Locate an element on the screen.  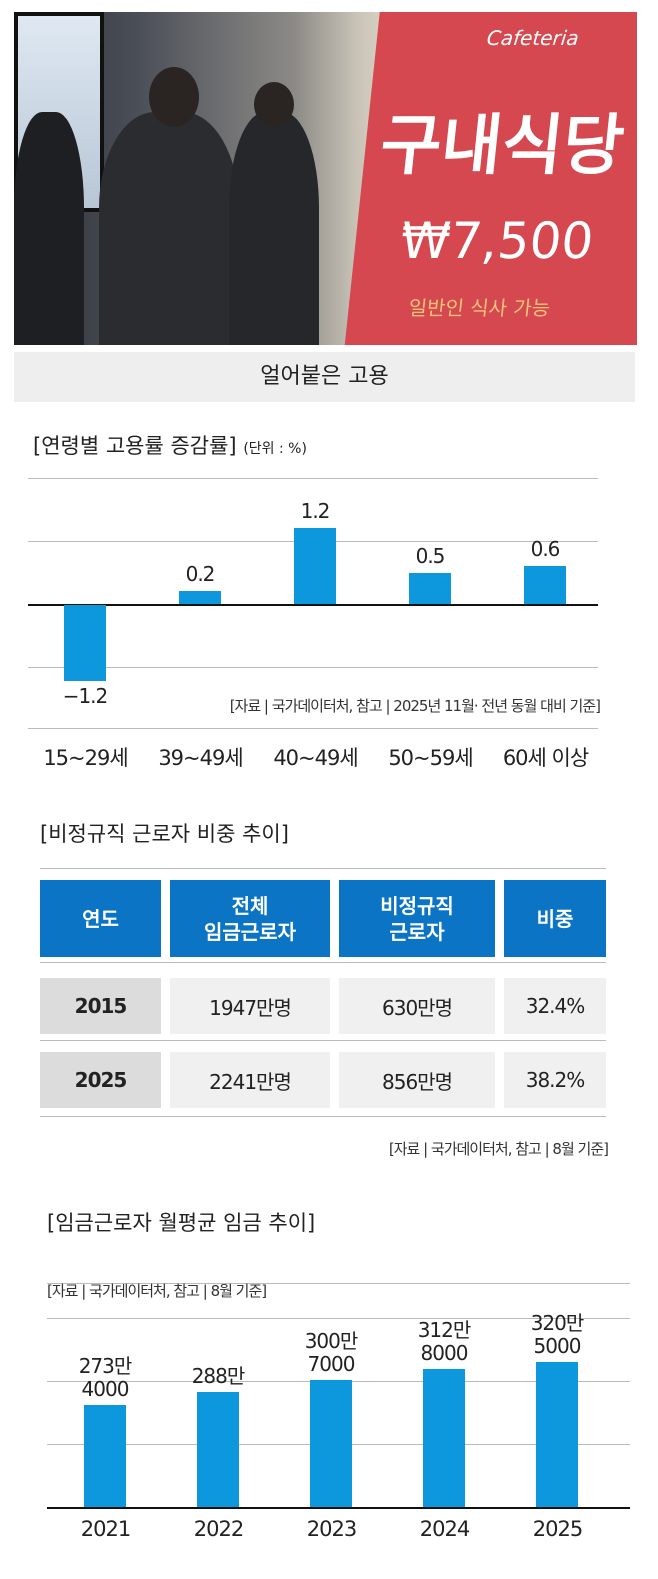
chart1-unit: (단위 : %) is located at coordinates (275, 449).